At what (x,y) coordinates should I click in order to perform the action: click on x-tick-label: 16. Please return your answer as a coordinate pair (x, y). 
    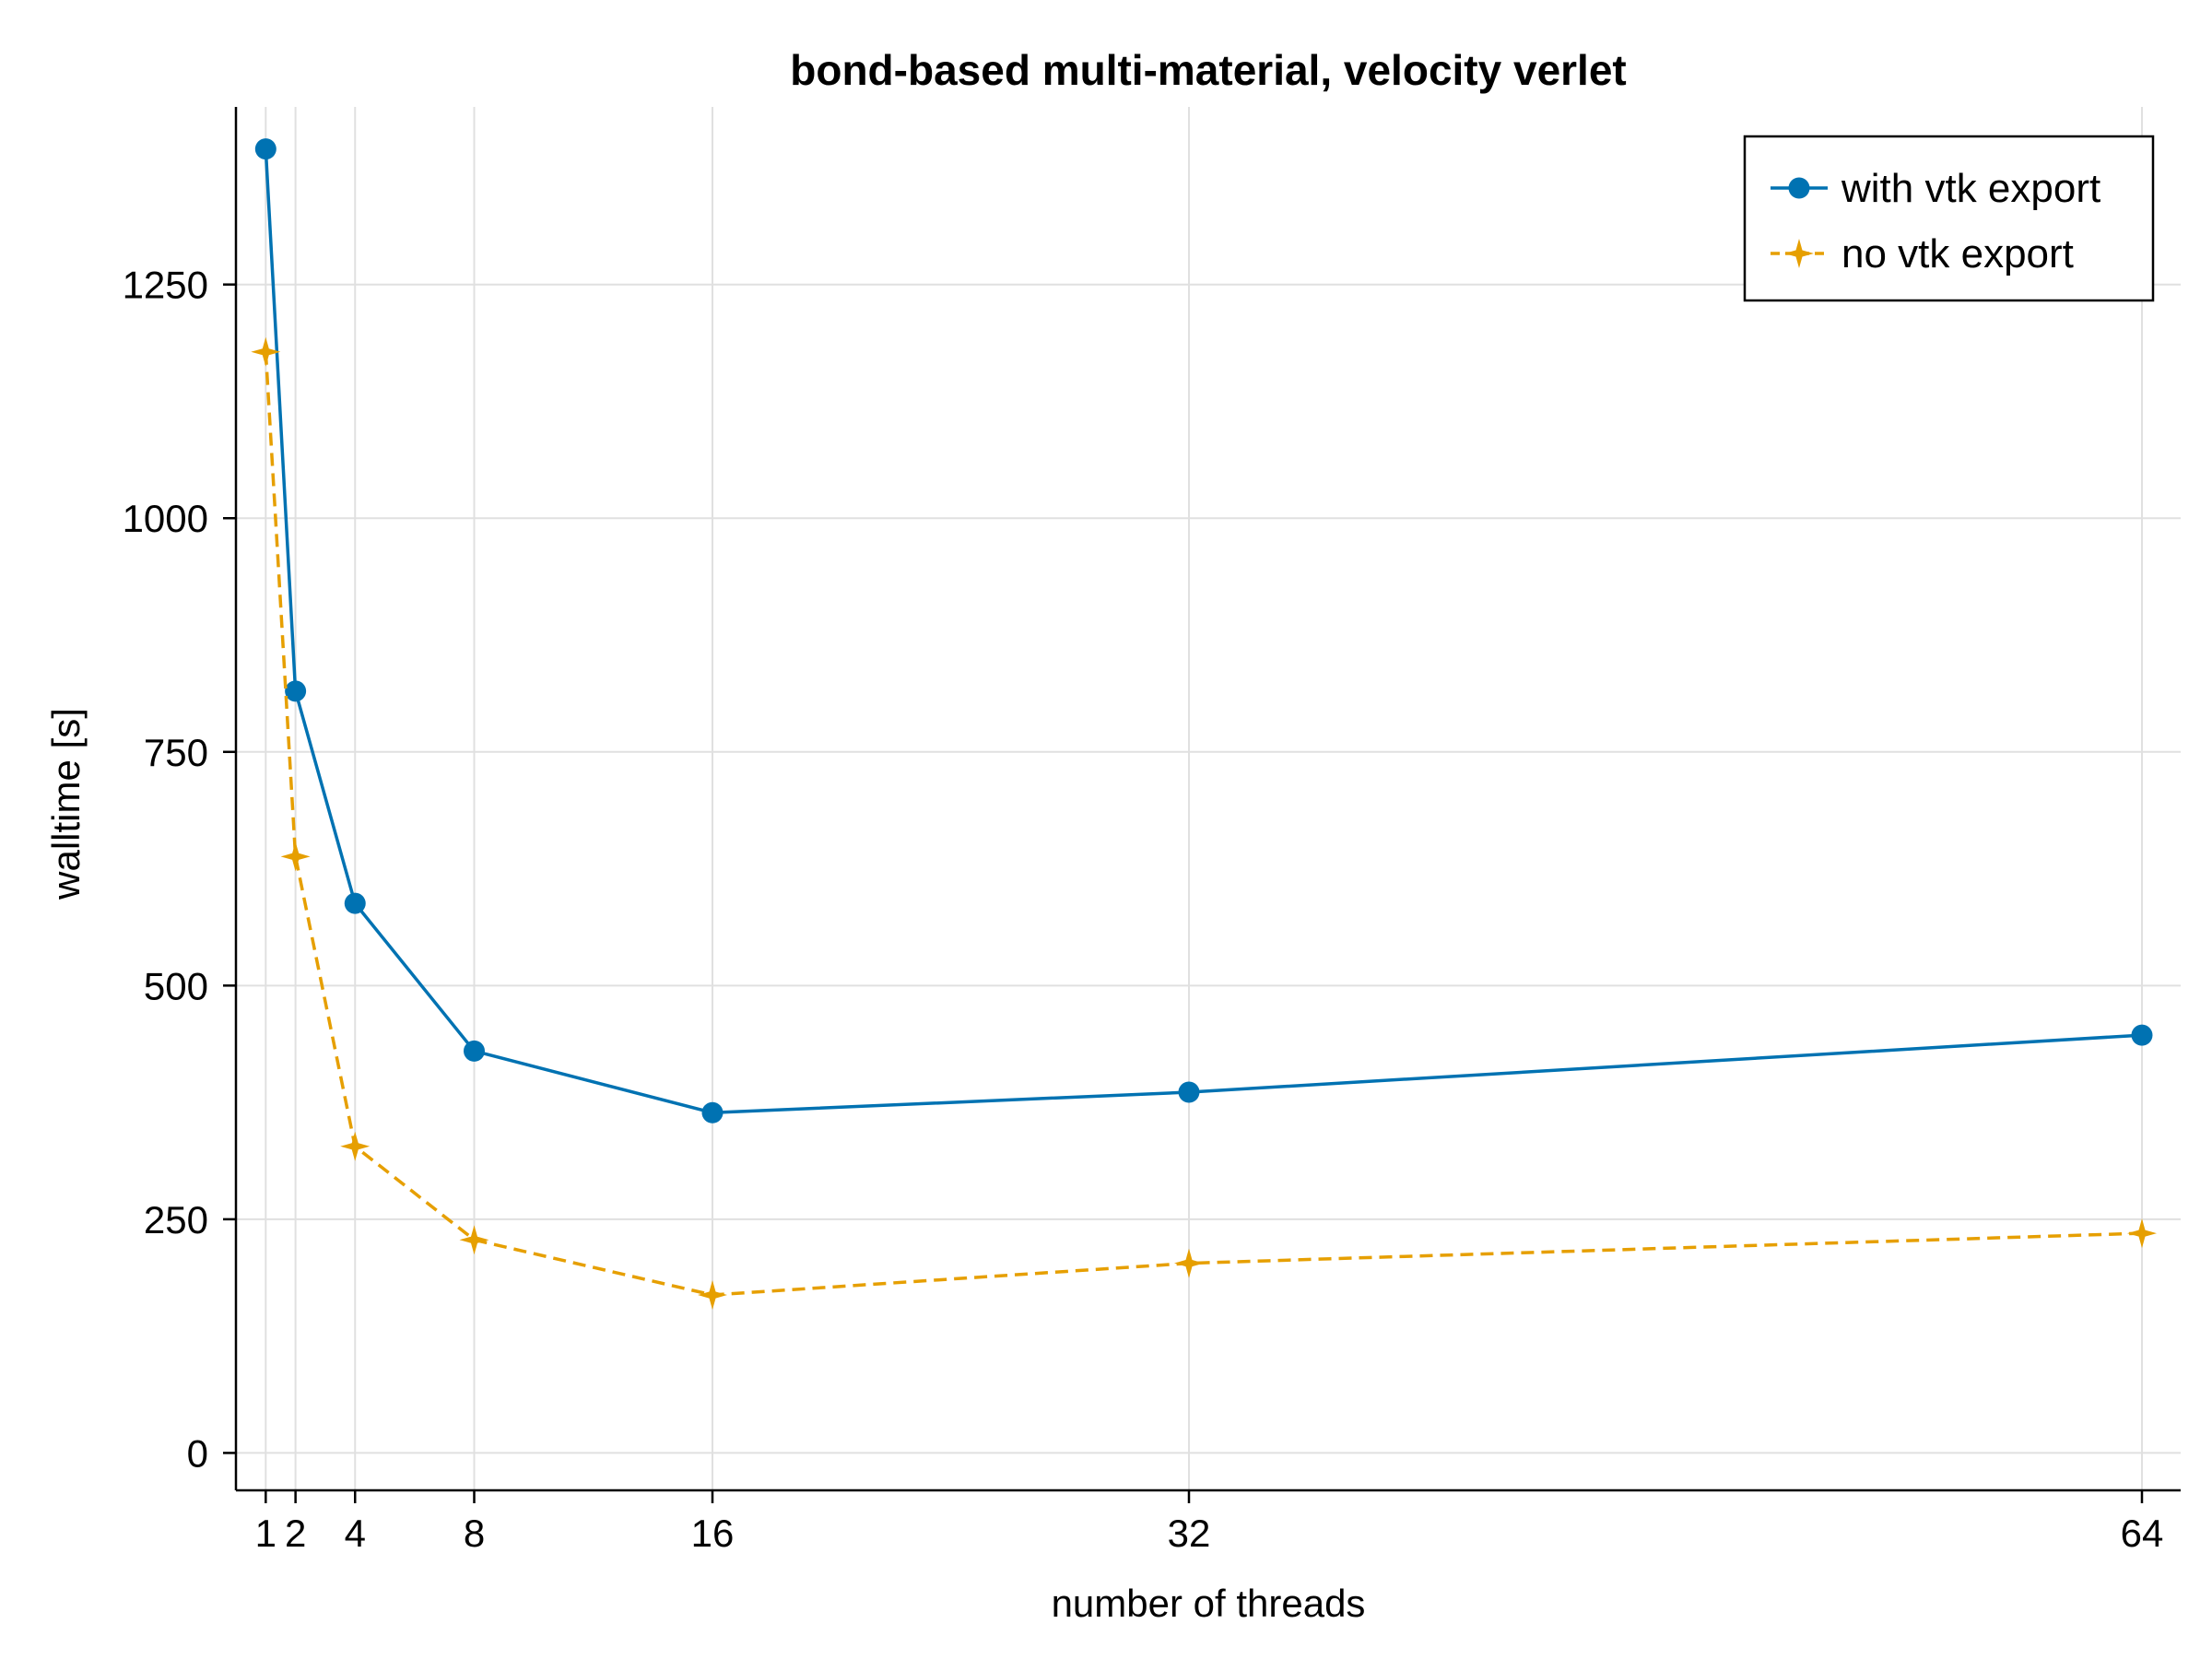
    Looking at the image, I should click on (713, 1533).